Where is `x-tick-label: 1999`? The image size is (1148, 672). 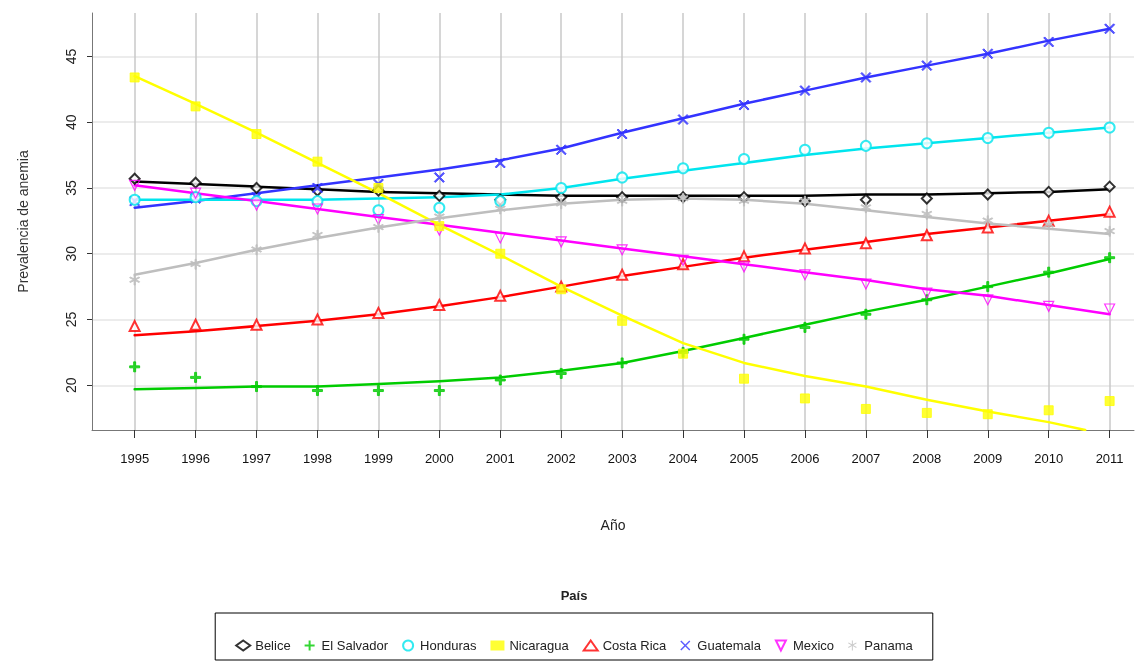
x-tick-label: 1999 is located at coordinates (378, 458).